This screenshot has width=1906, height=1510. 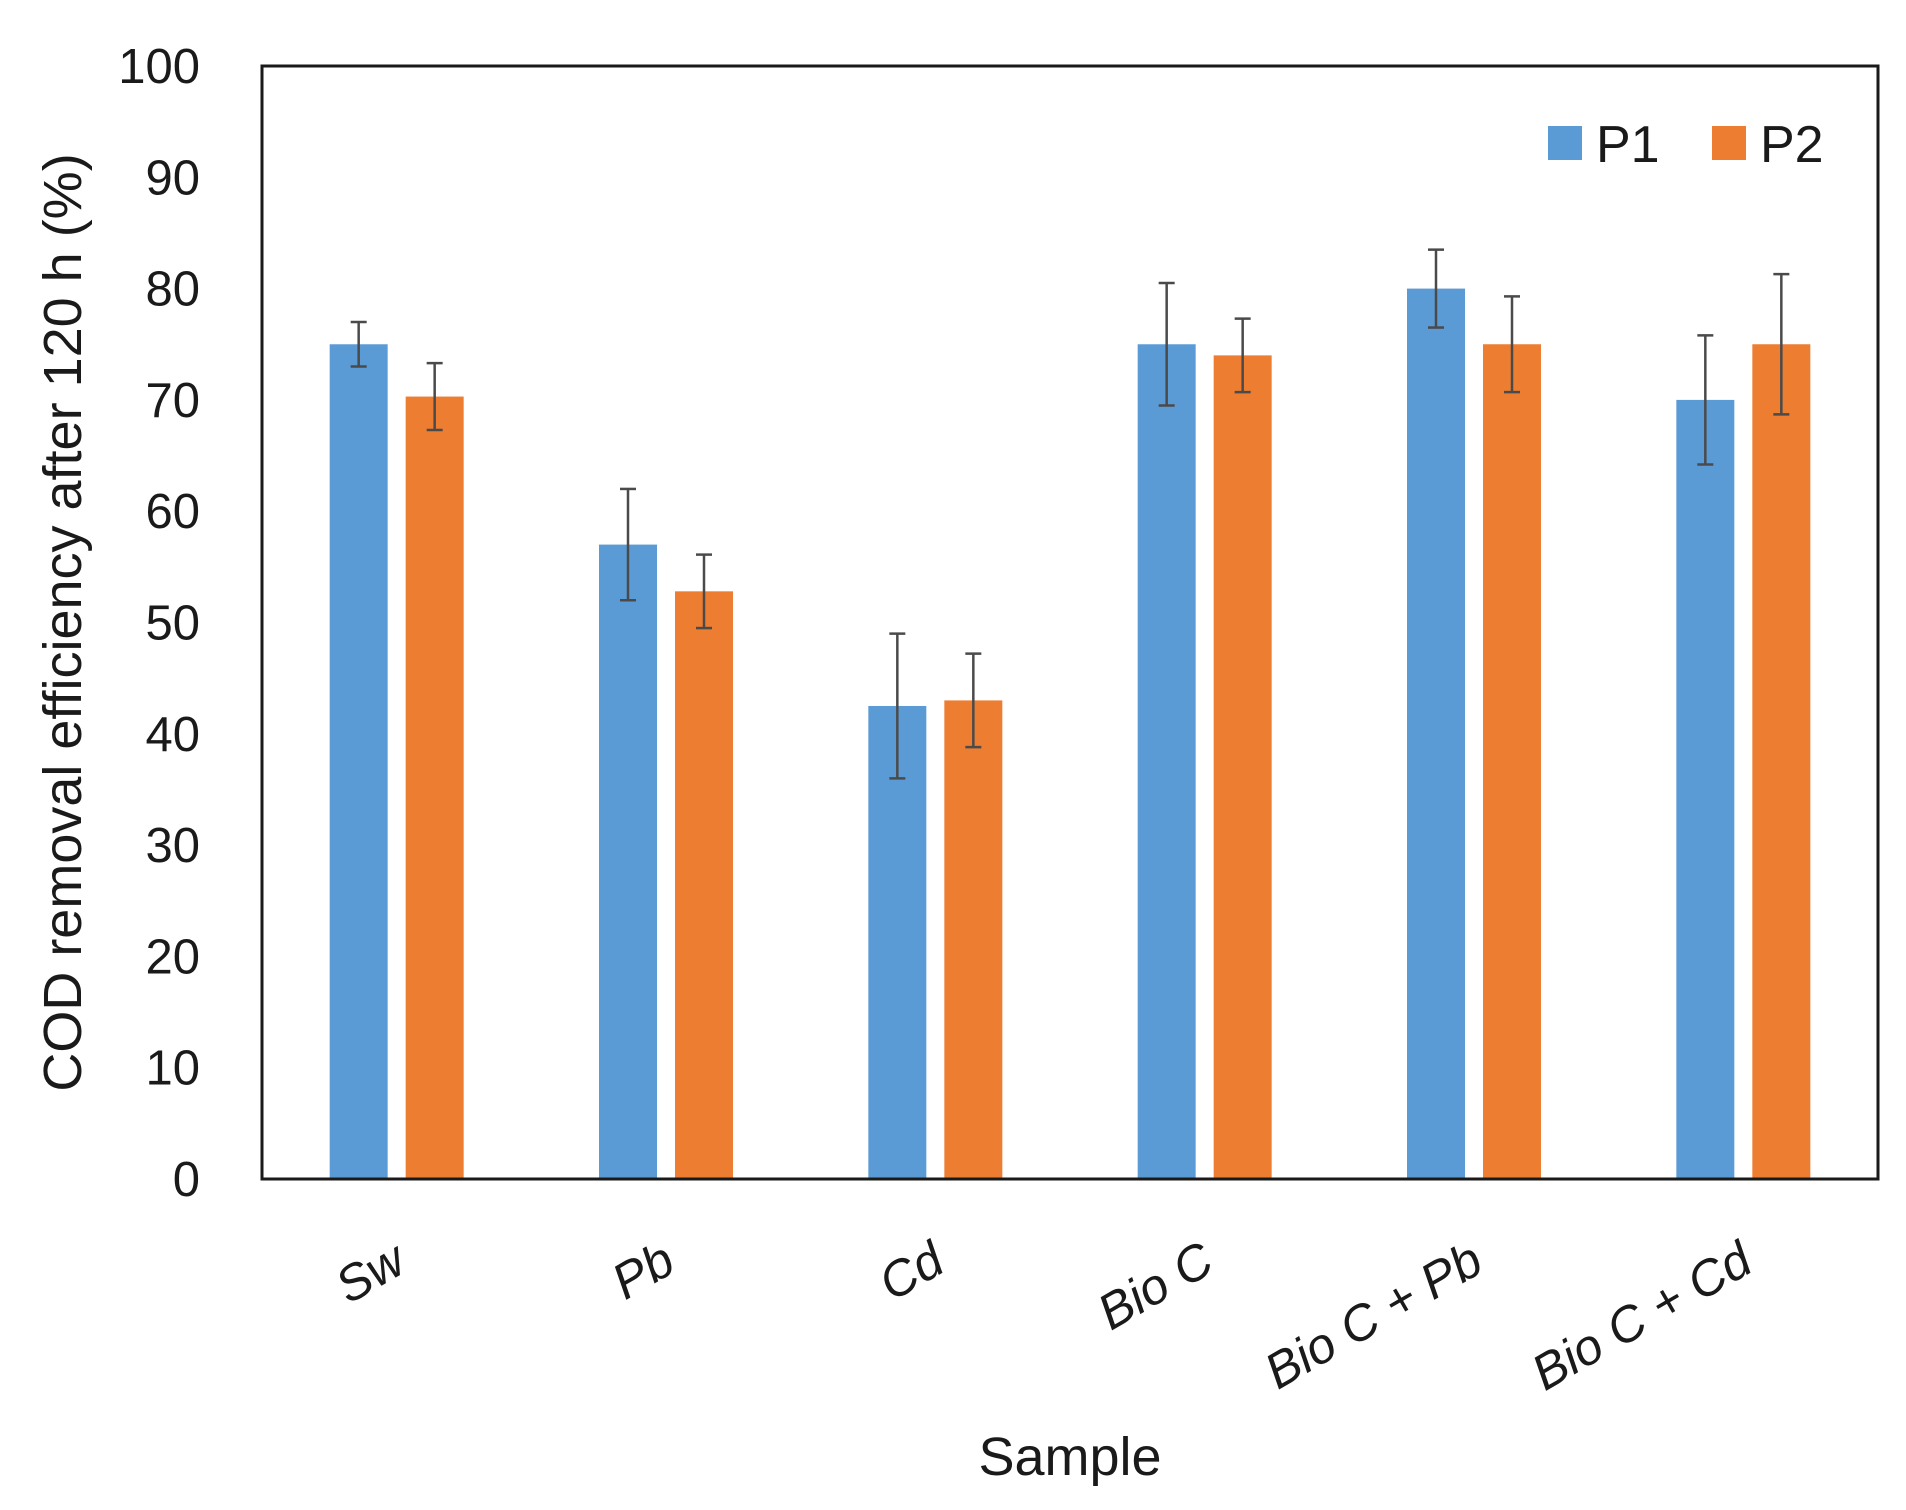 What do you see at coordinates (1242, 355) in the screenshot?
I see `error-bar-p2-bio-c` at bounding box center [1242, 355].